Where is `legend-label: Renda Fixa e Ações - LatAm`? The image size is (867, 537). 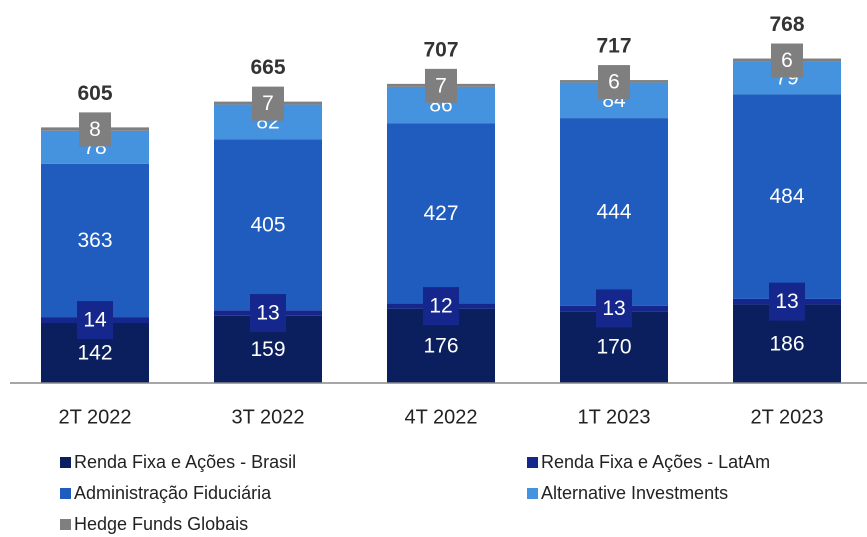
legend-label: Renda Fixa e Ações - LatAm is located at coordinates (655, 462).